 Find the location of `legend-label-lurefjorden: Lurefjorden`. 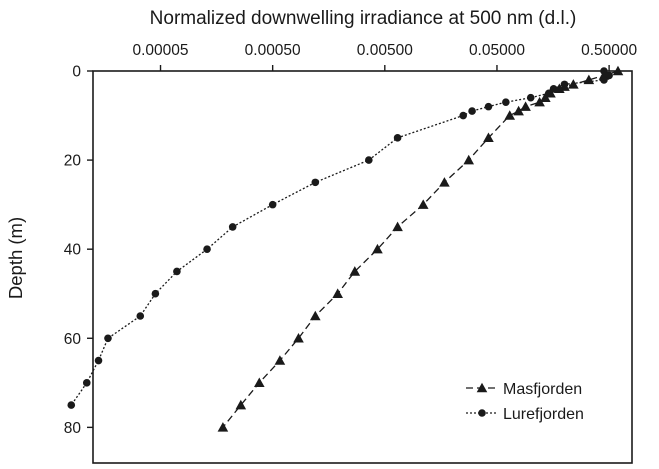

legend-label-lurefjorden: Lurefjorden is located at coordinates (543, 414).